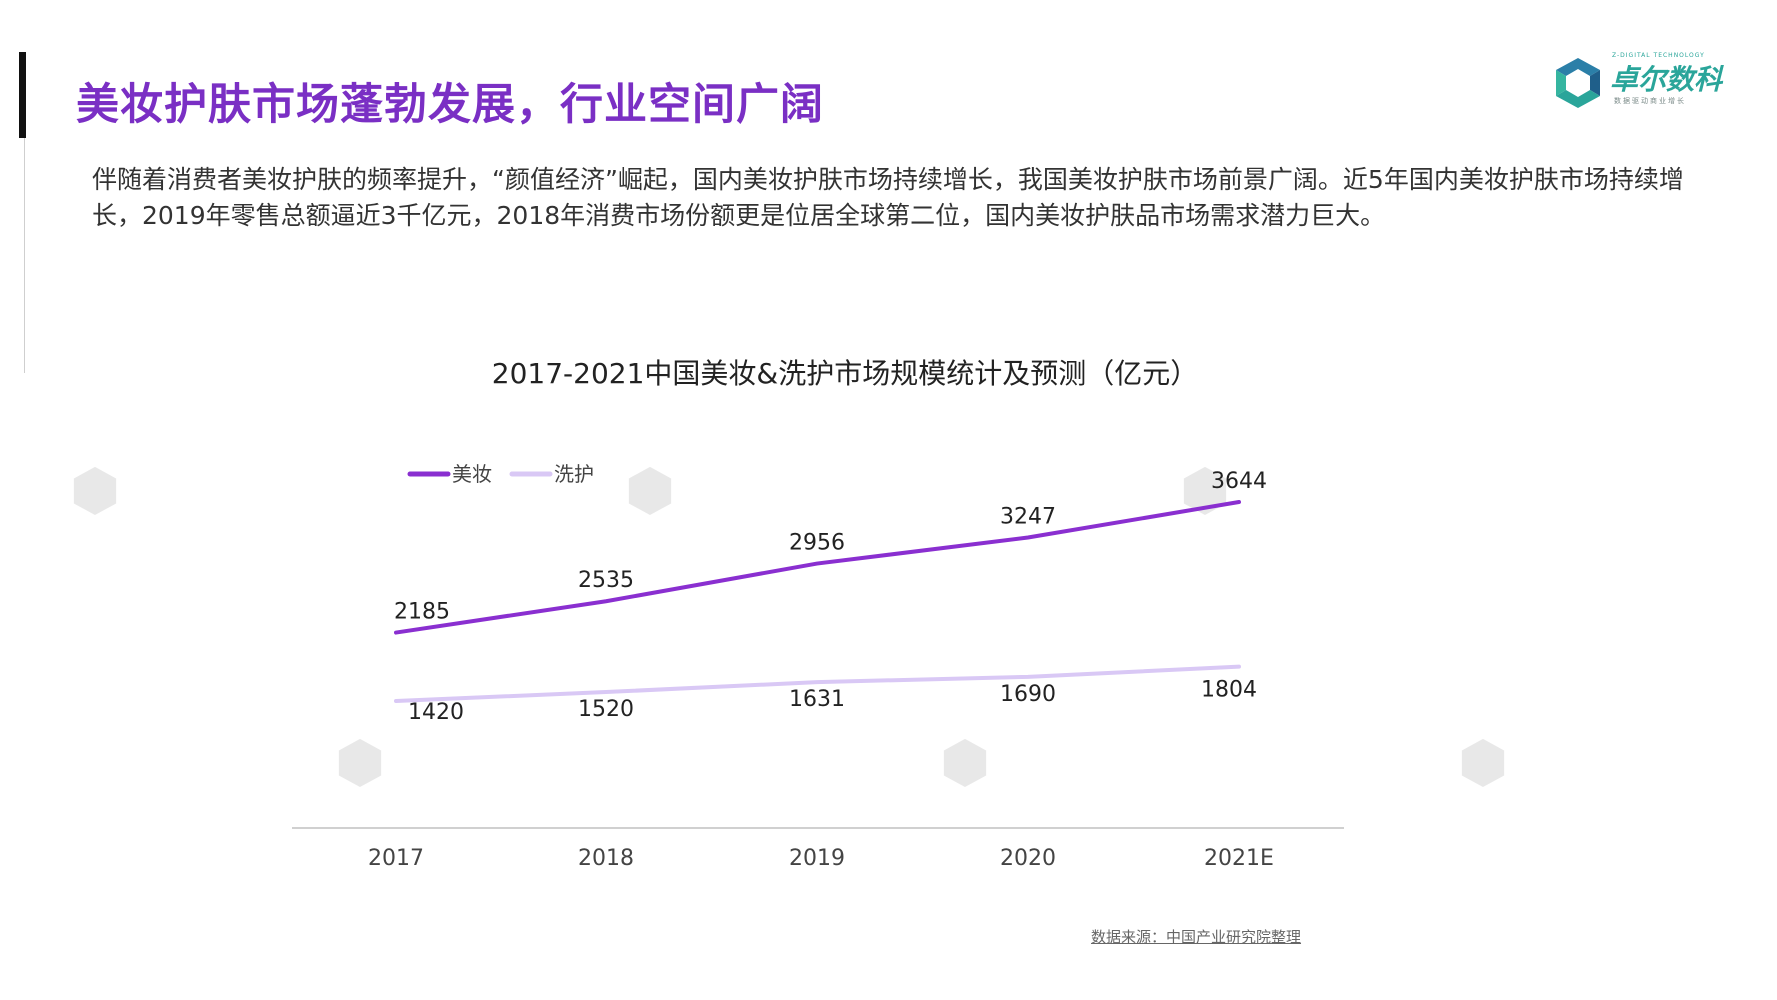  I want to click on x-tick-label: 2017, so click(396, 858).